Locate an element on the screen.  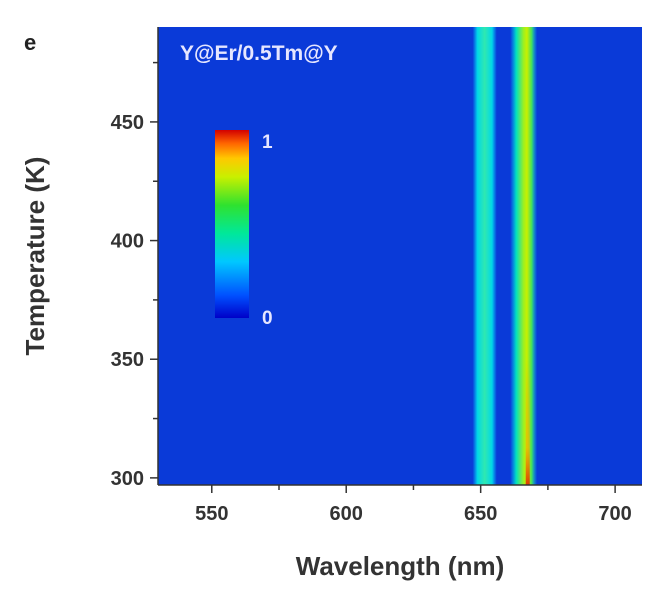
y-tick-label: 350 is located at coordinates (127, 360).